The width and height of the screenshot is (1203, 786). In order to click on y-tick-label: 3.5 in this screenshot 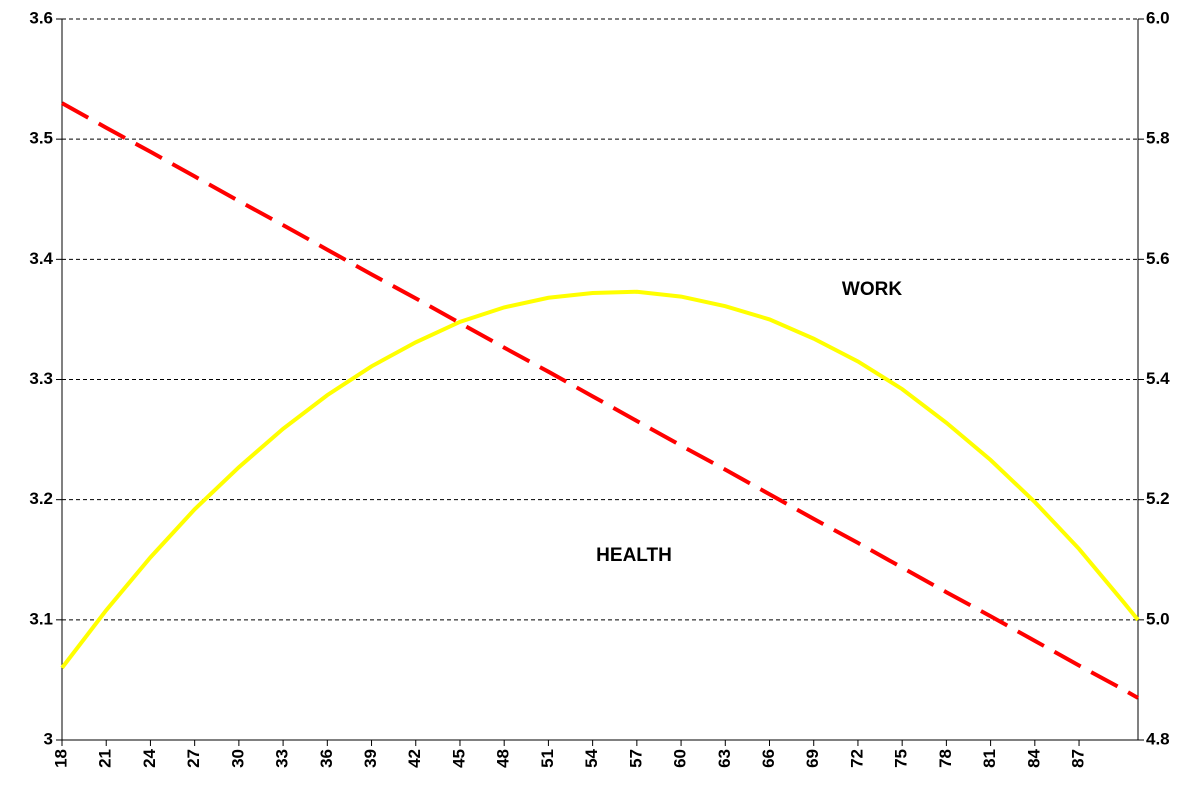, I will do `click(41, 138)`.